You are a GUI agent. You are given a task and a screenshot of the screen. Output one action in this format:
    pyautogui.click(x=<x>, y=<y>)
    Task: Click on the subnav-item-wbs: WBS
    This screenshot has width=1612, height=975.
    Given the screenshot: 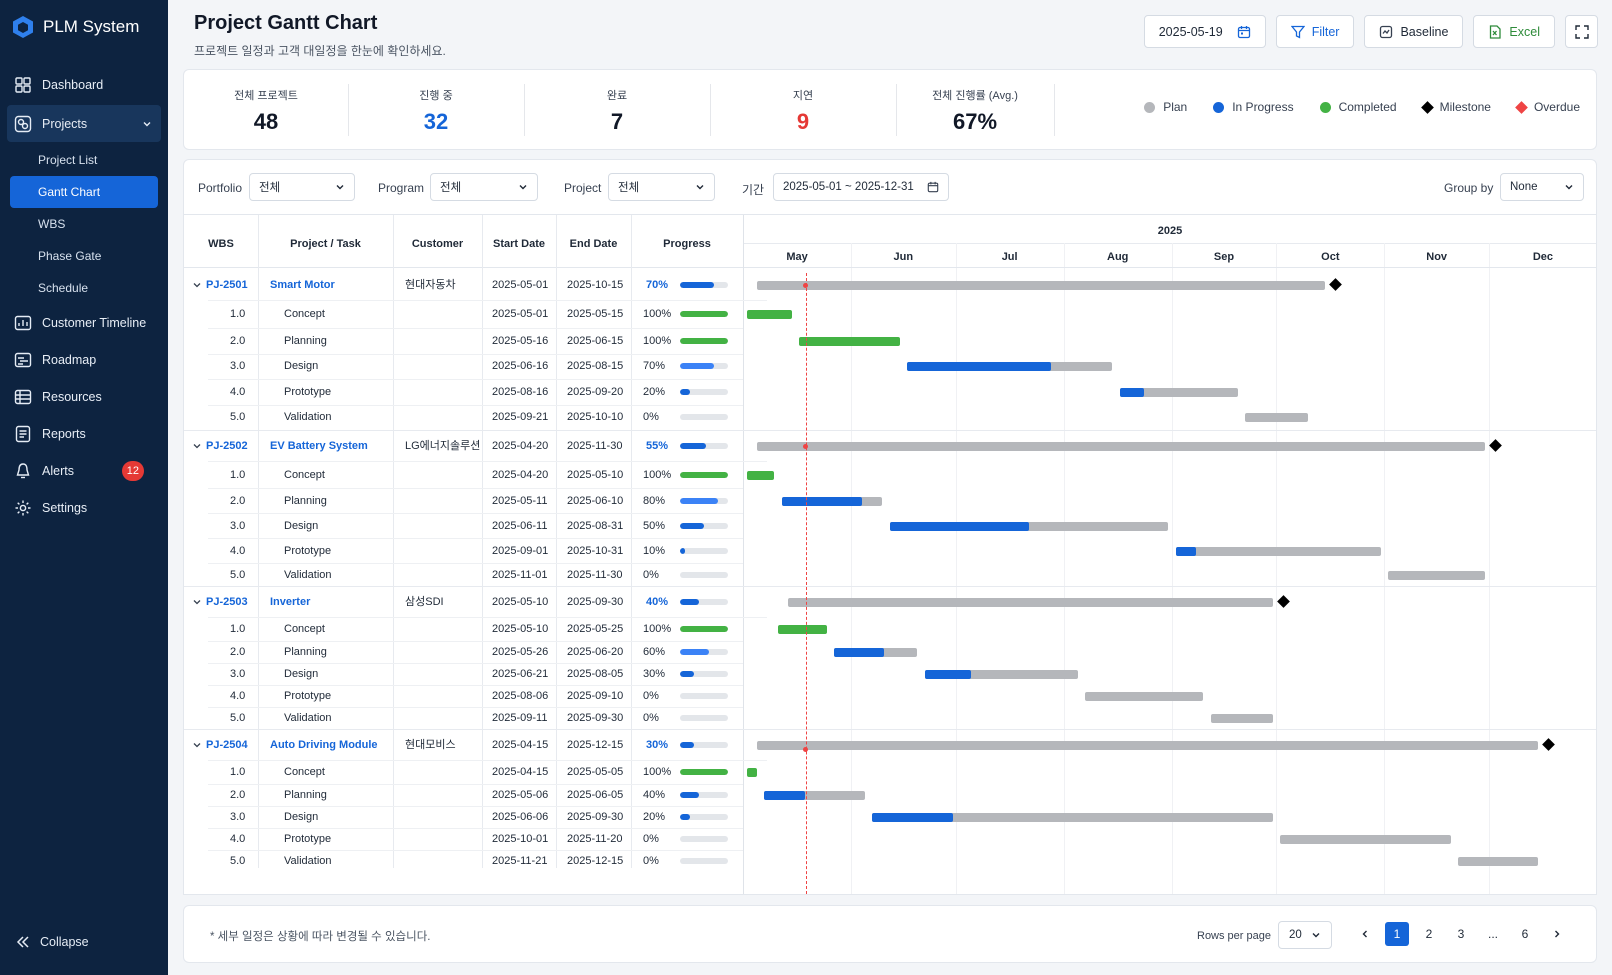 What is the action you would take?
    pyautogui.click(x=52, y=224)
    